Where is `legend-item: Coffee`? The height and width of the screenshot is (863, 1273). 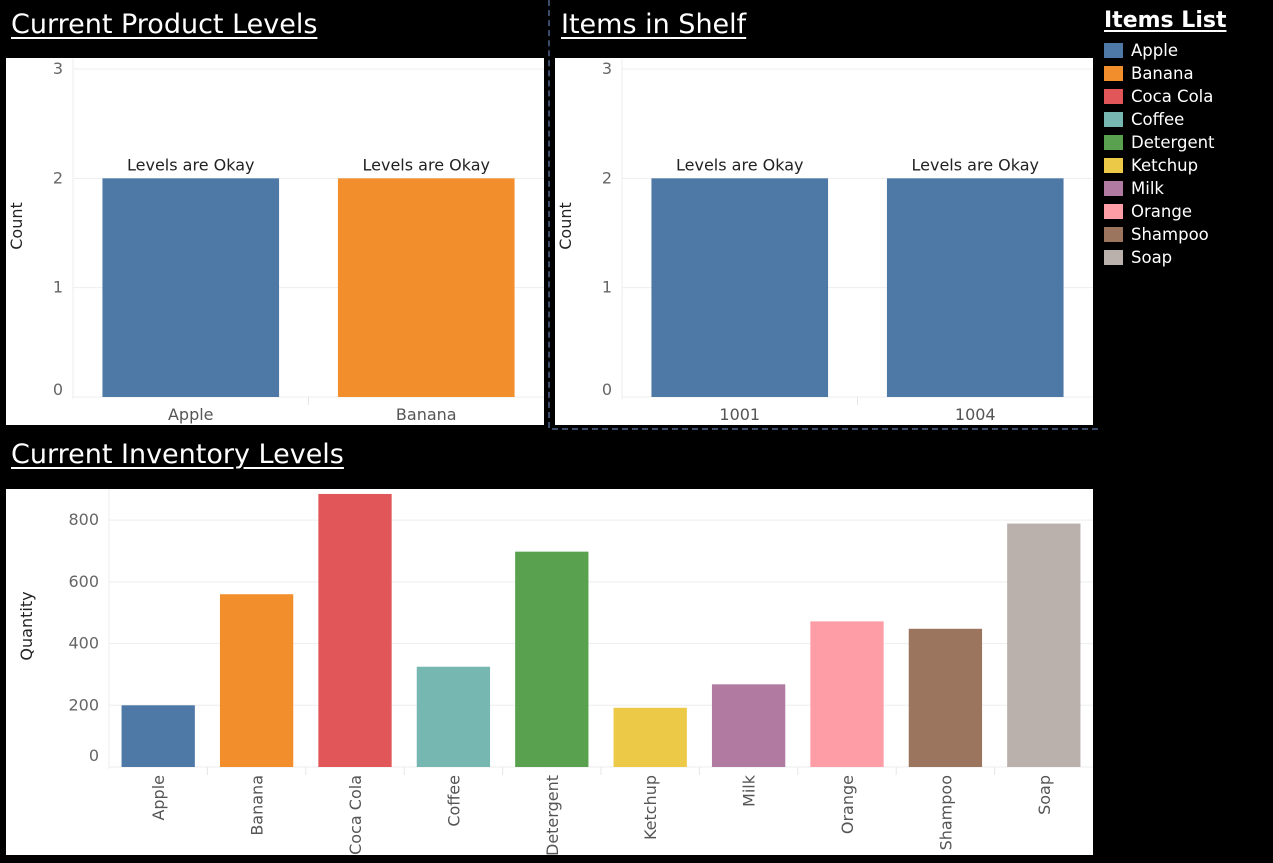 legend-item: Coffee is located at coordinates (1186, 119).